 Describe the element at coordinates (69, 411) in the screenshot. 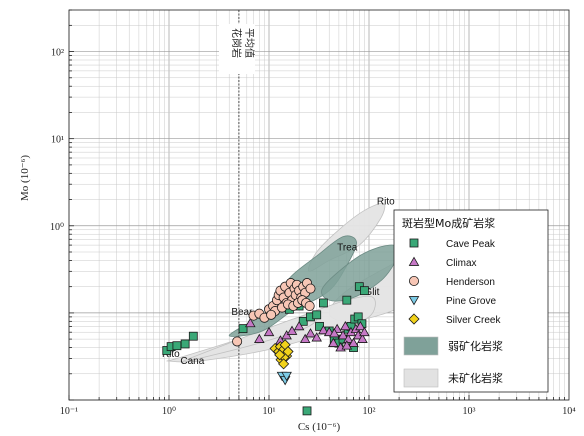

I see `x-tick-label: 10⁻¹` at that location.